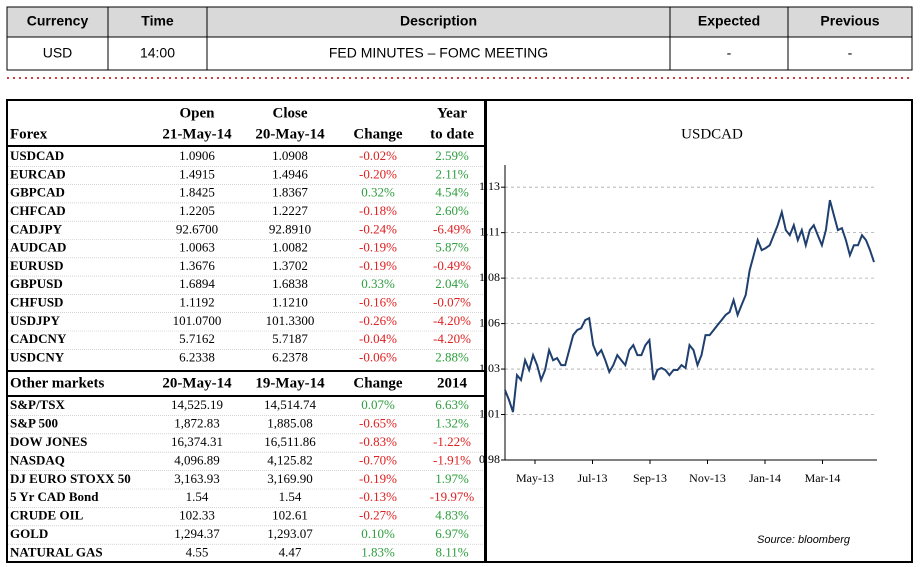 This screenshot has width=920, height=567. Describe the element at coordinates (38, 210) in the screenshot. I see `cell: CHFCAD` at that location.